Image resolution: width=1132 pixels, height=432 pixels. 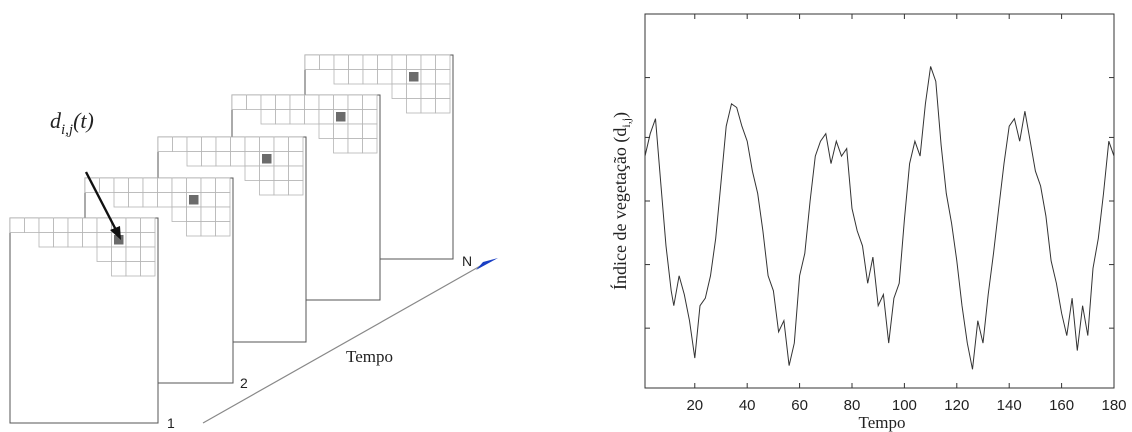 I want to click on time-axis-line, so click(x=342, y=344).